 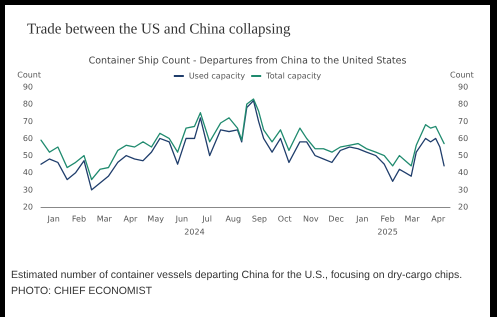 What do you see at coordinates (463, 104) in the screenshot?
I see `y2-tick-label: 80` at bounding box center [463, 104].